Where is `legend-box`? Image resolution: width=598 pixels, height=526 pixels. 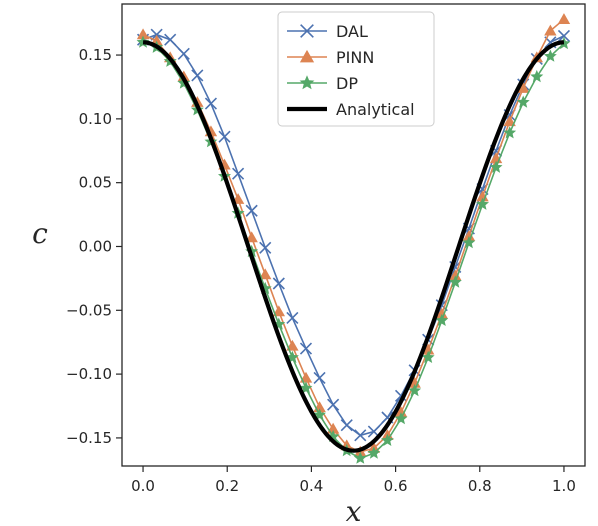
legend-box is located at coordinates (356, 69).